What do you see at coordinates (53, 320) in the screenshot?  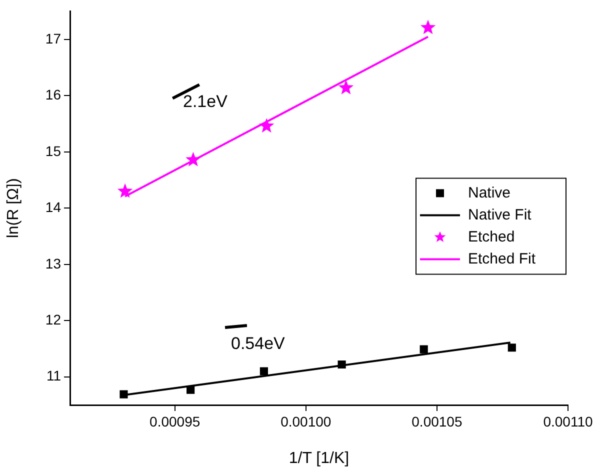 I see `y-tick-label: 12` at bounding box center [53, 320].